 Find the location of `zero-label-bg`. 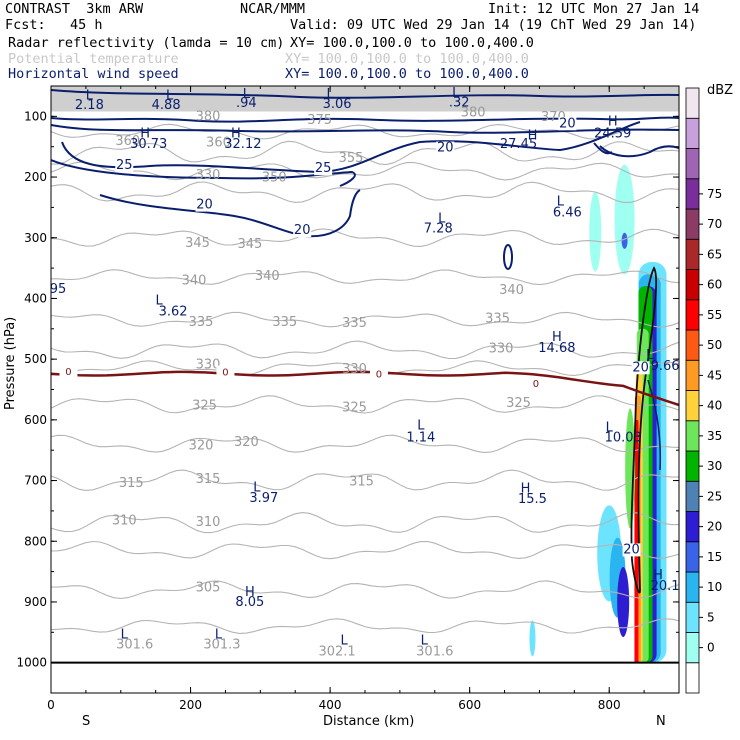

zero-label-bg is located at coordinates (535, 384).